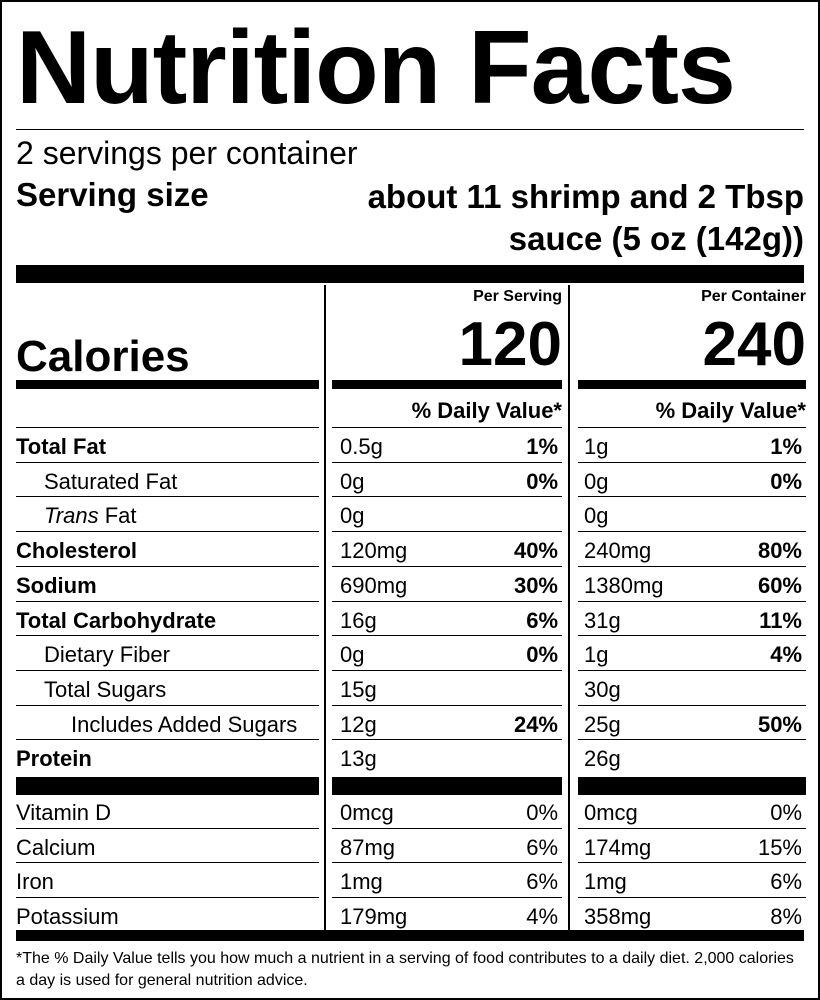  Describe the element at coordinates (753, 296) in the screenshot. I see `col-head-per-container: Per Container` at that location.